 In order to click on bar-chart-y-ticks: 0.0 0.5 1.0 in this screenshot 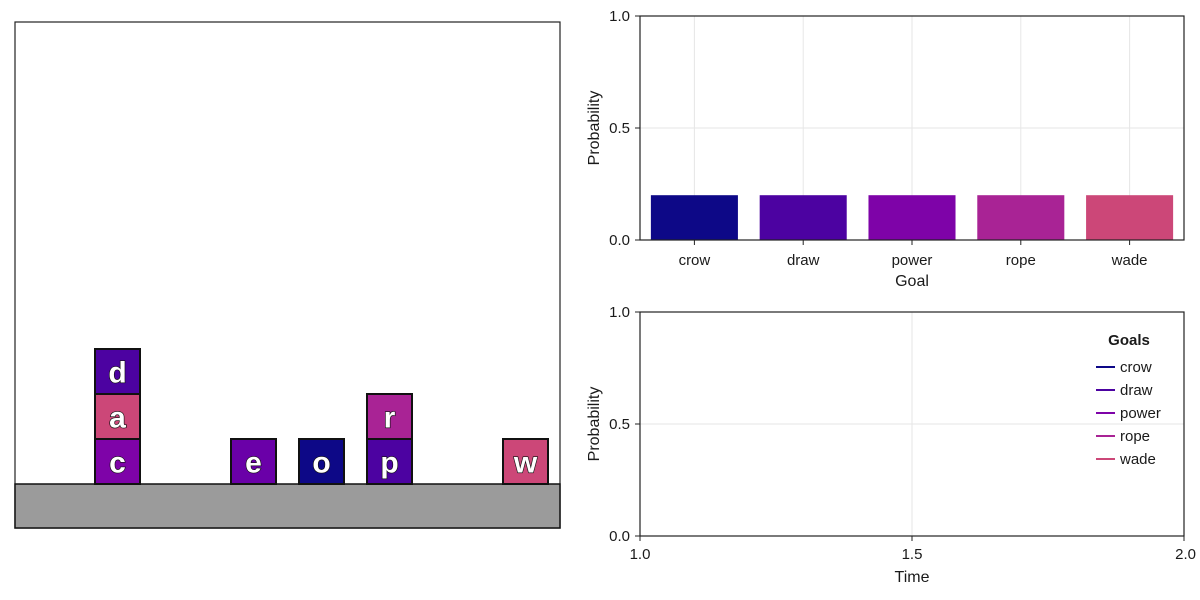, I will do `click(624, 128)`.